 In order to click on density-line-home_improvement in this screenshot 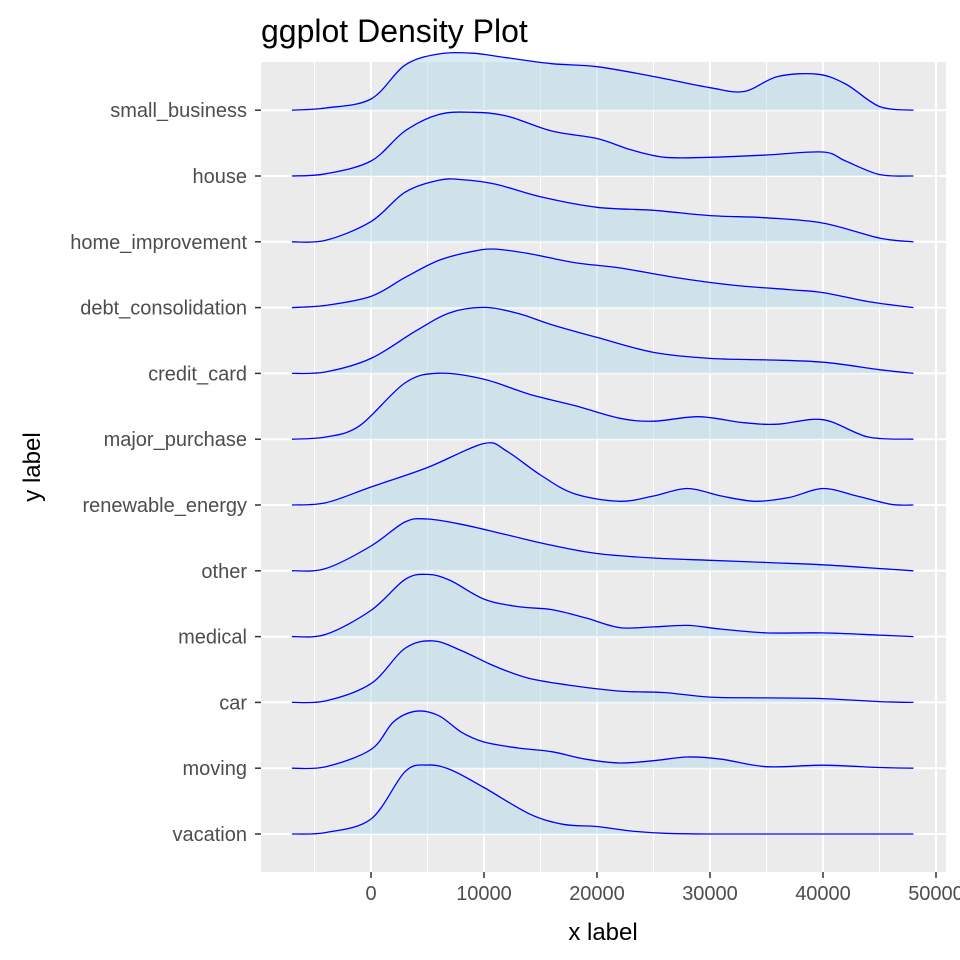, I will do `click(602, 210)`.